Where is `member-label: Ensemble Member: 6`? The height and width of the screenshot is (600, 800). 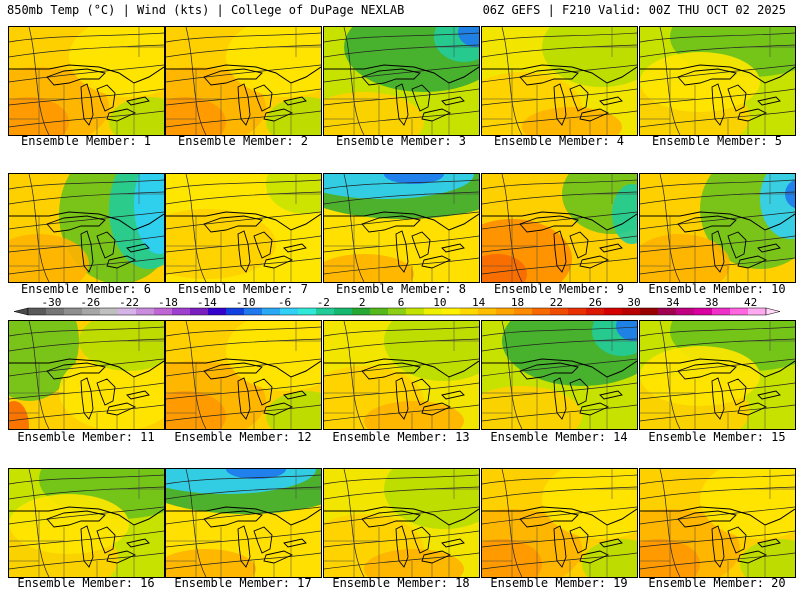
member-label: Ensemble Member: 6 is located at coordinates (86, 289).